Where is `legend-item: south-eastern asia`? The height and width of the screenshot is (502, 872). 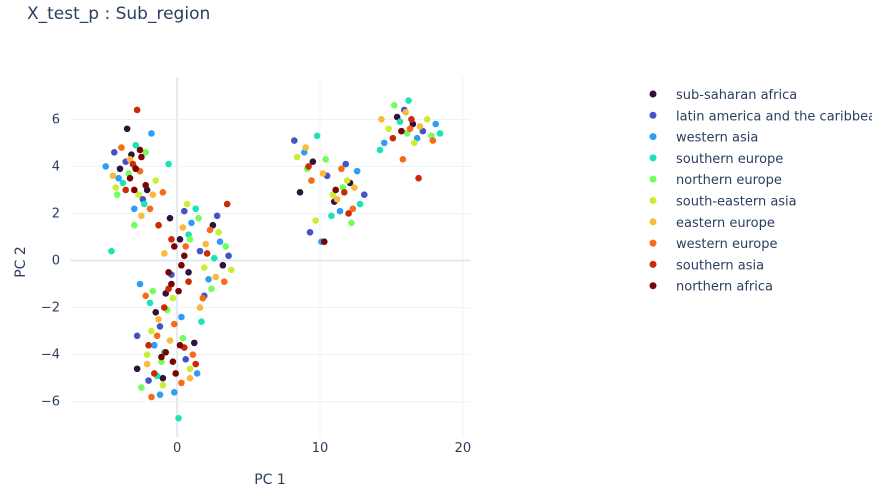
legend-item: south-eastern asia is located at coordinates (723, 202).